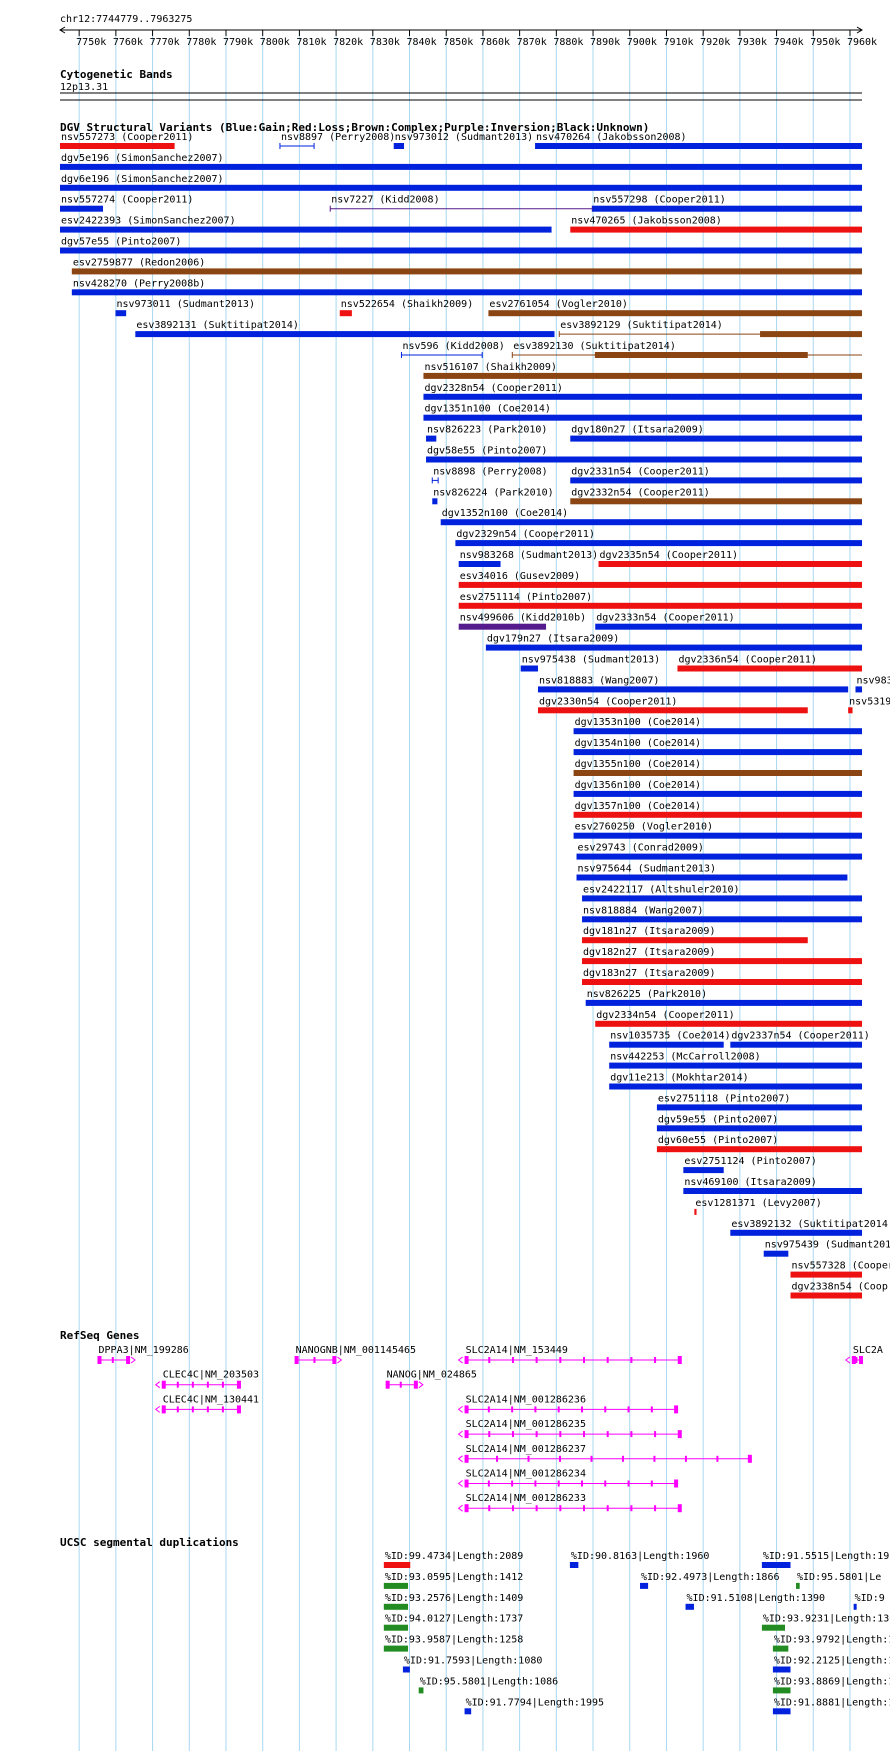 The height and width of the screenshot is (1751, 890). Describe the element at coordinates (407, 304) in the screenshot. I see `sv-label: nsv522654 (Shaikh2009)` at that location.